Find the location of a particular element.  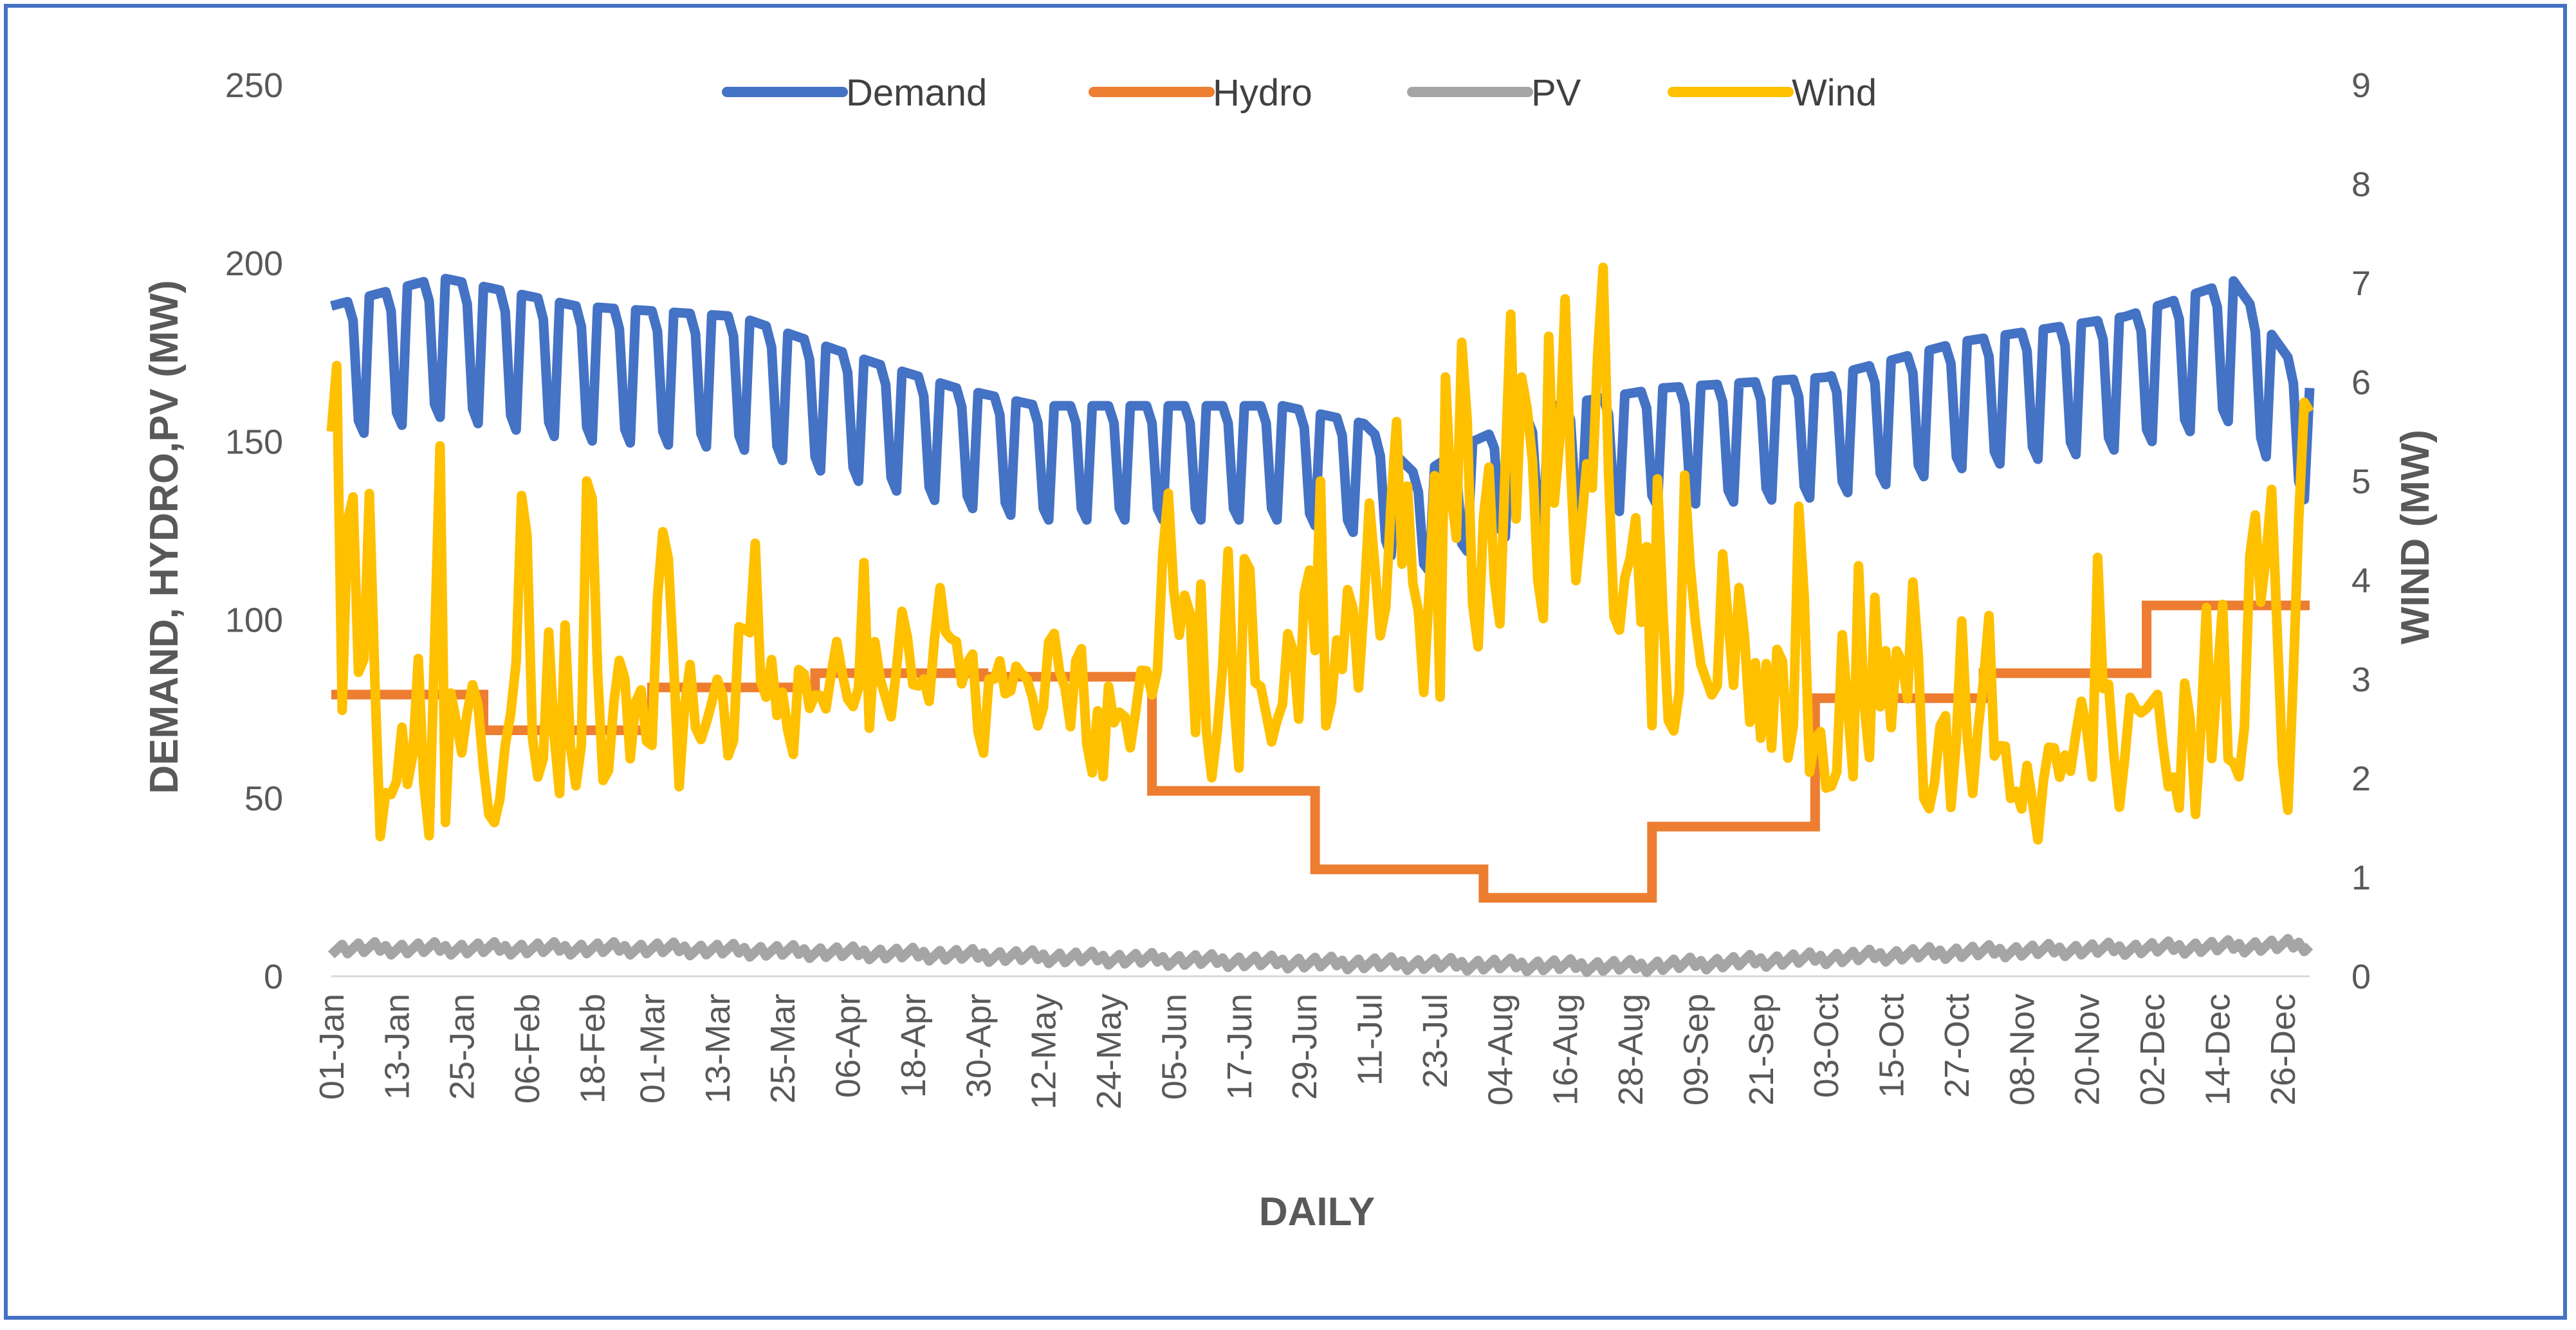

legend: Demand Hydro PV Wind is located at coordinates (1299, 93).